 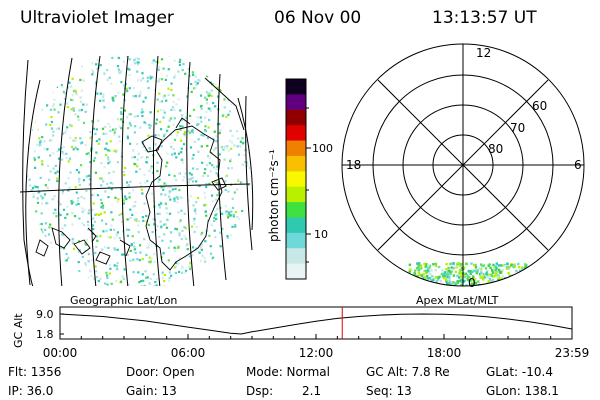 What do you see at coordinates (296, 240) in the screenshot?
I see `colorbar-band` at bounding box center [296, 240].